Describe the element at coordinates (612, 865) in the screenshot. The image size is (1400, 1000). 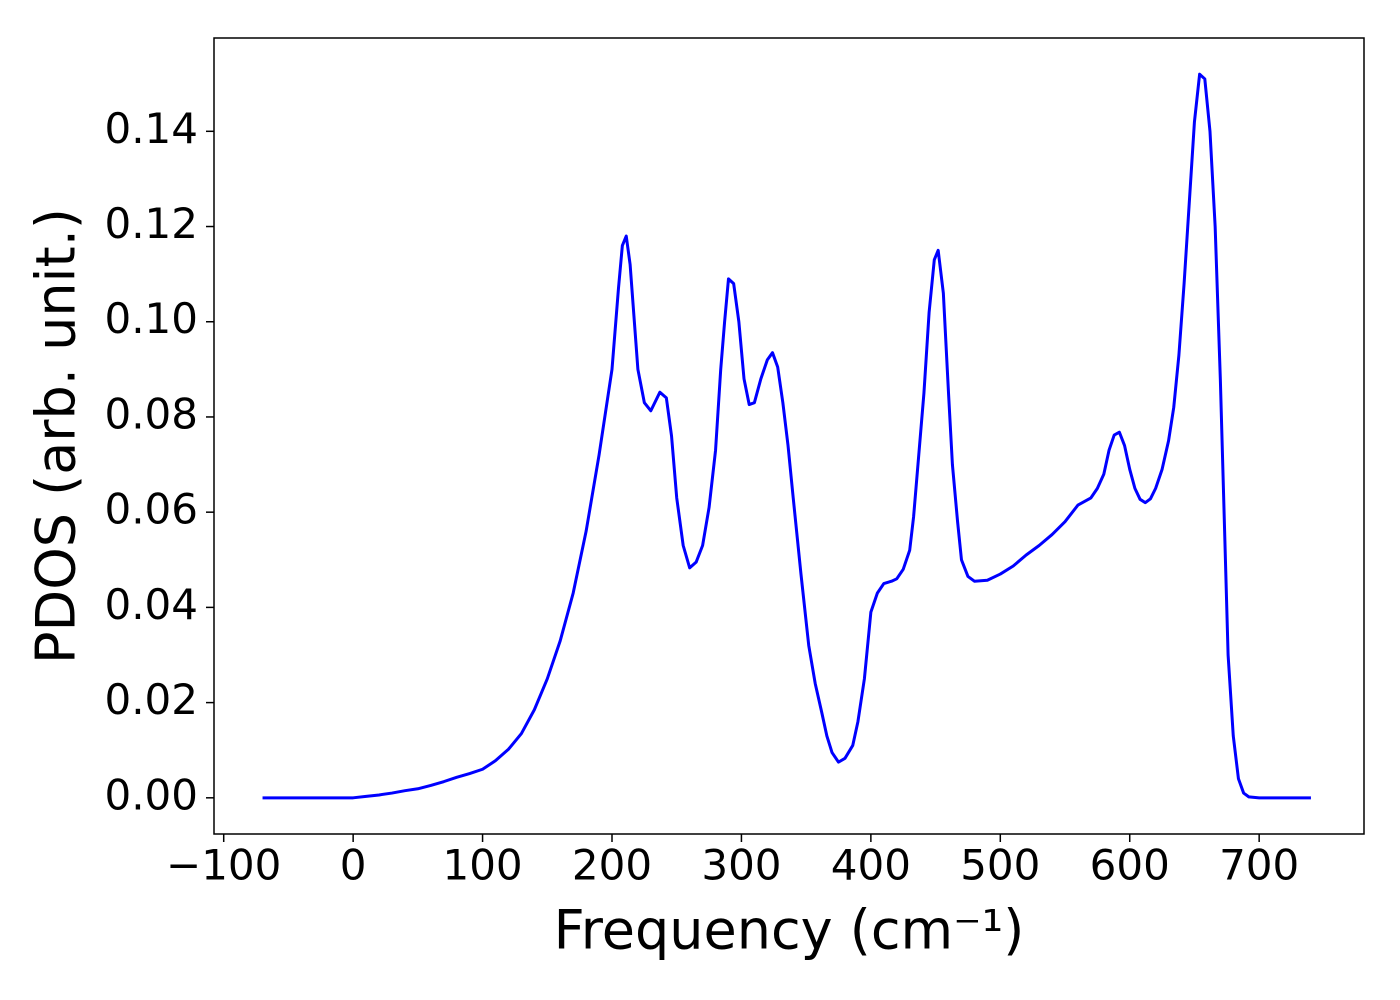
I see `x-tick-label: 200` at that location.